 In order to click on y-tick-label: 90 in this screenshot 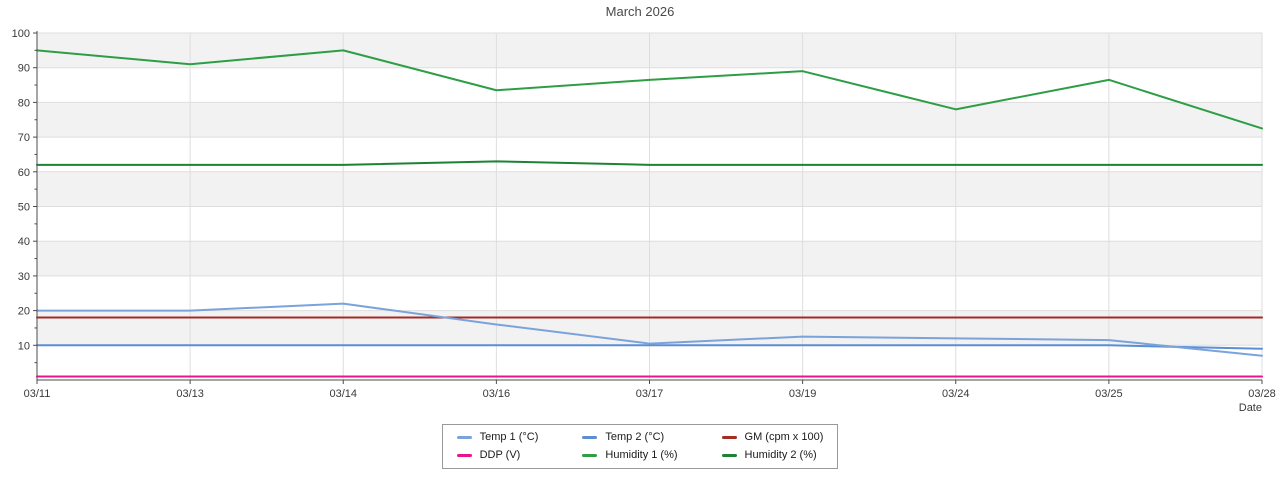, I will do `click(24, 69)`.